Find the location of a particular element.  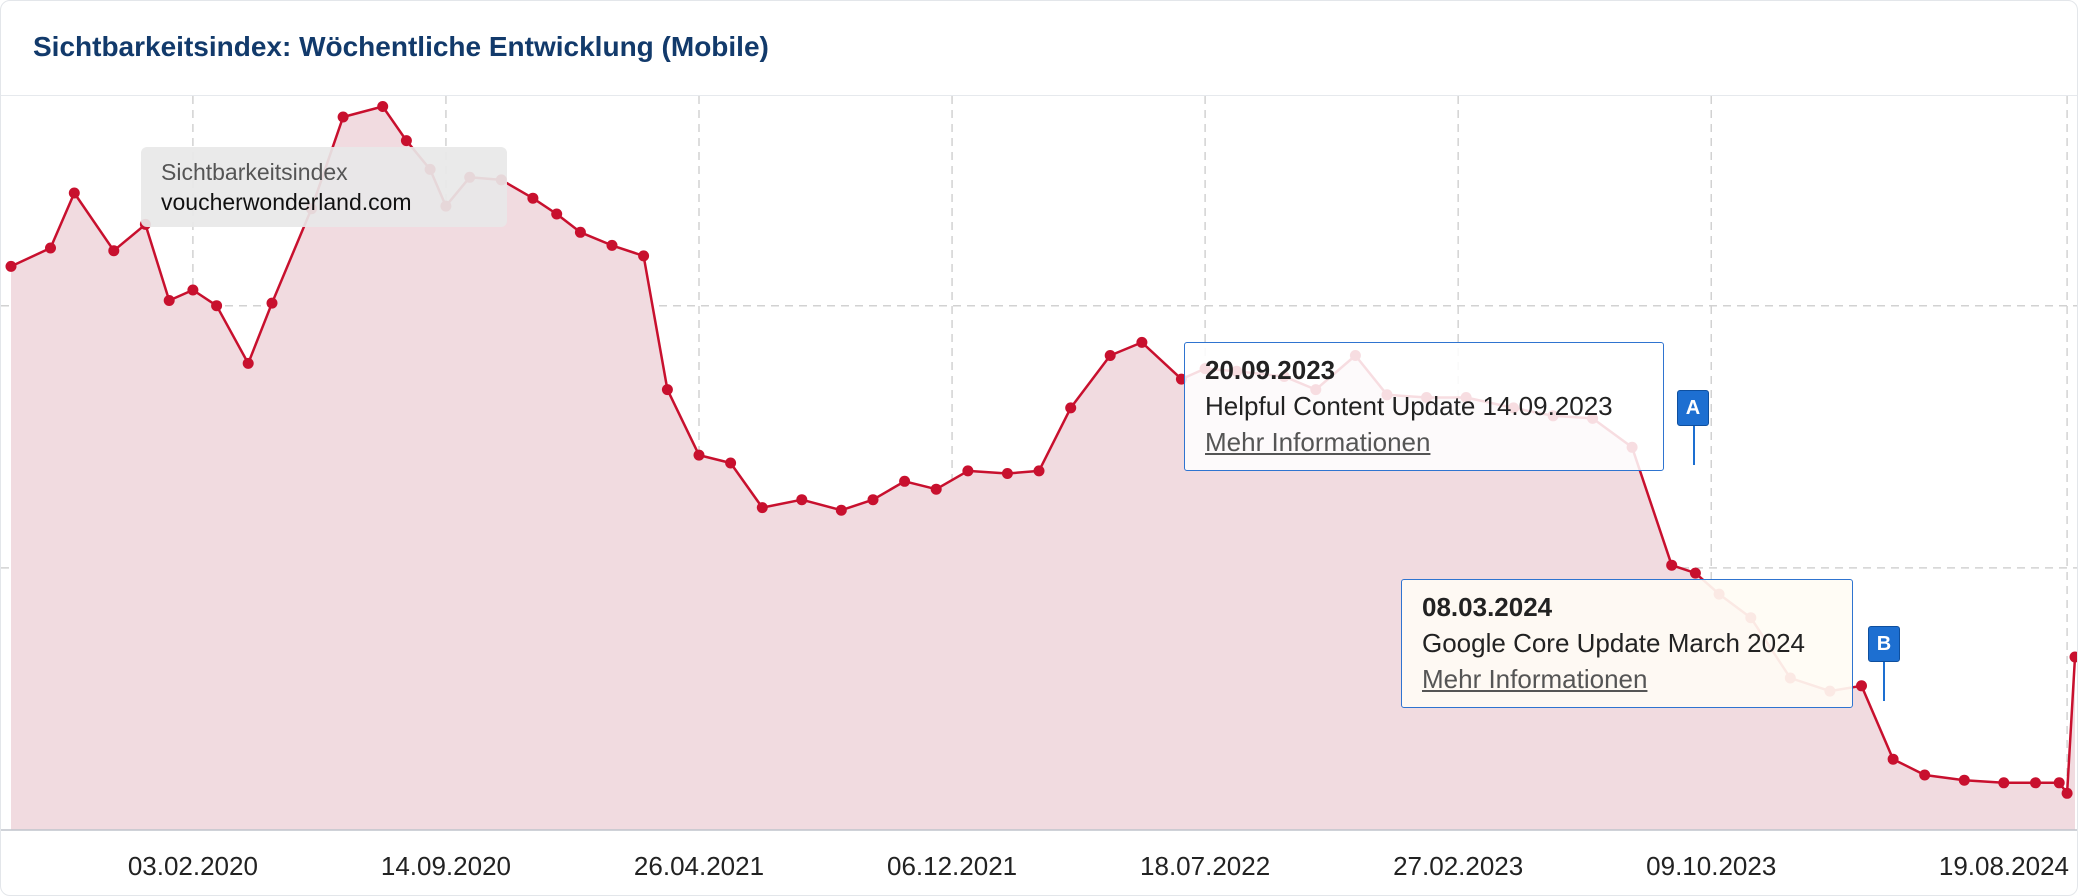

x-tick-label: 26.04.2021 is located at coordinates (699, 866).